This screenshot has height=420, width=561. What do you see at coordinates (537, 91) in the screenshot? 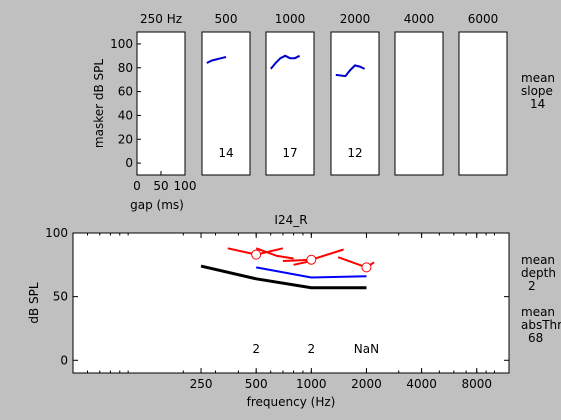
I see `side-label-text: slope` at bounding box center [537, 91].